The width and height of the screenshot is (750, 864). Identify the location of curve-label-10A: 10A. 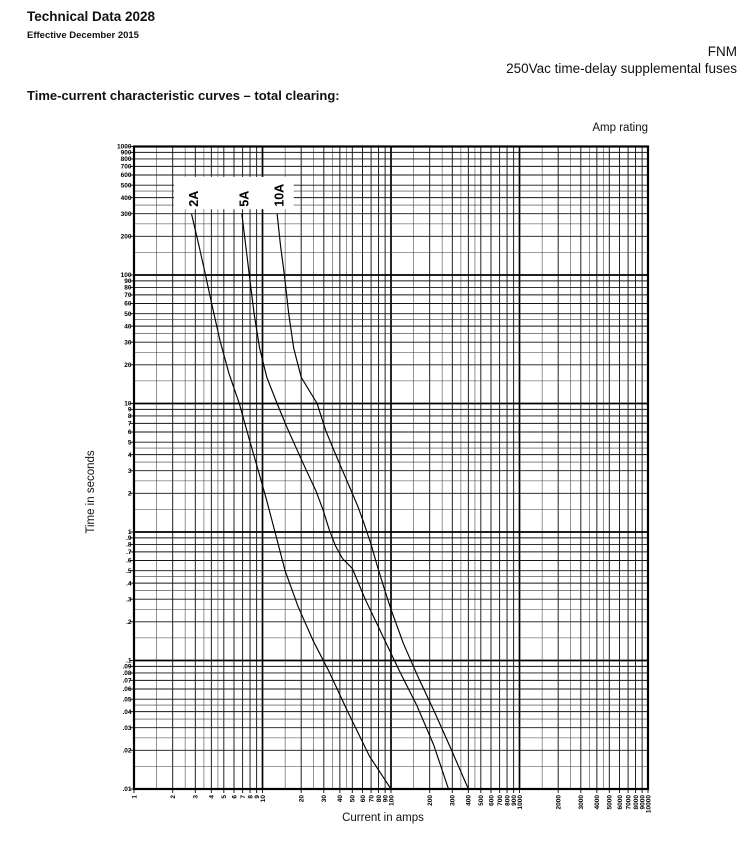
(280, 195).